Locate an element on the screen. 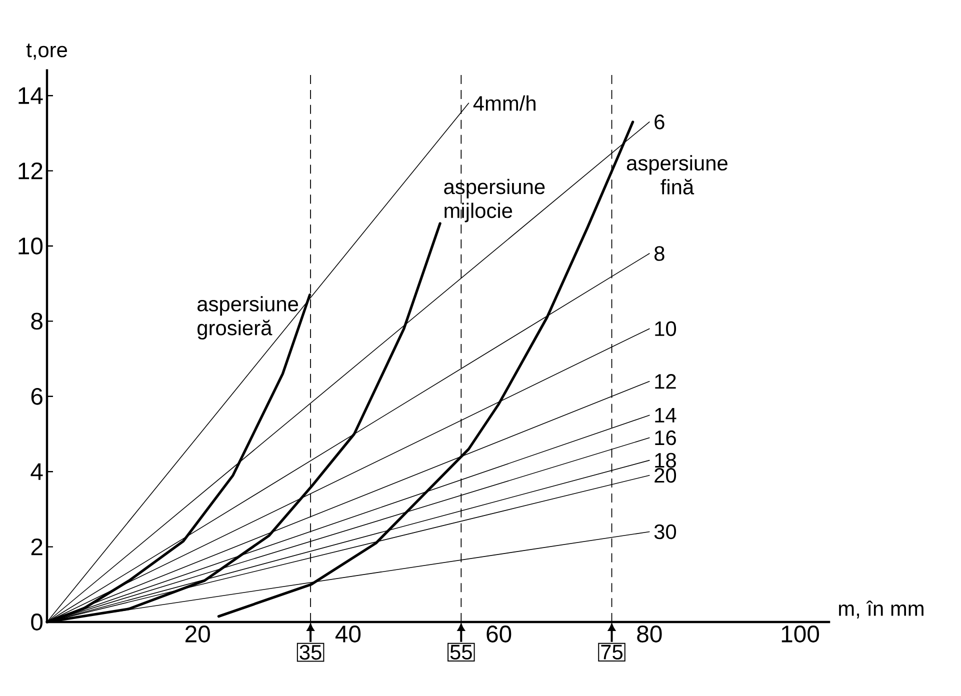 The width and height of the screenshot is (961, 696). x-tick-label: 40 is located at coordinates (348, 634).